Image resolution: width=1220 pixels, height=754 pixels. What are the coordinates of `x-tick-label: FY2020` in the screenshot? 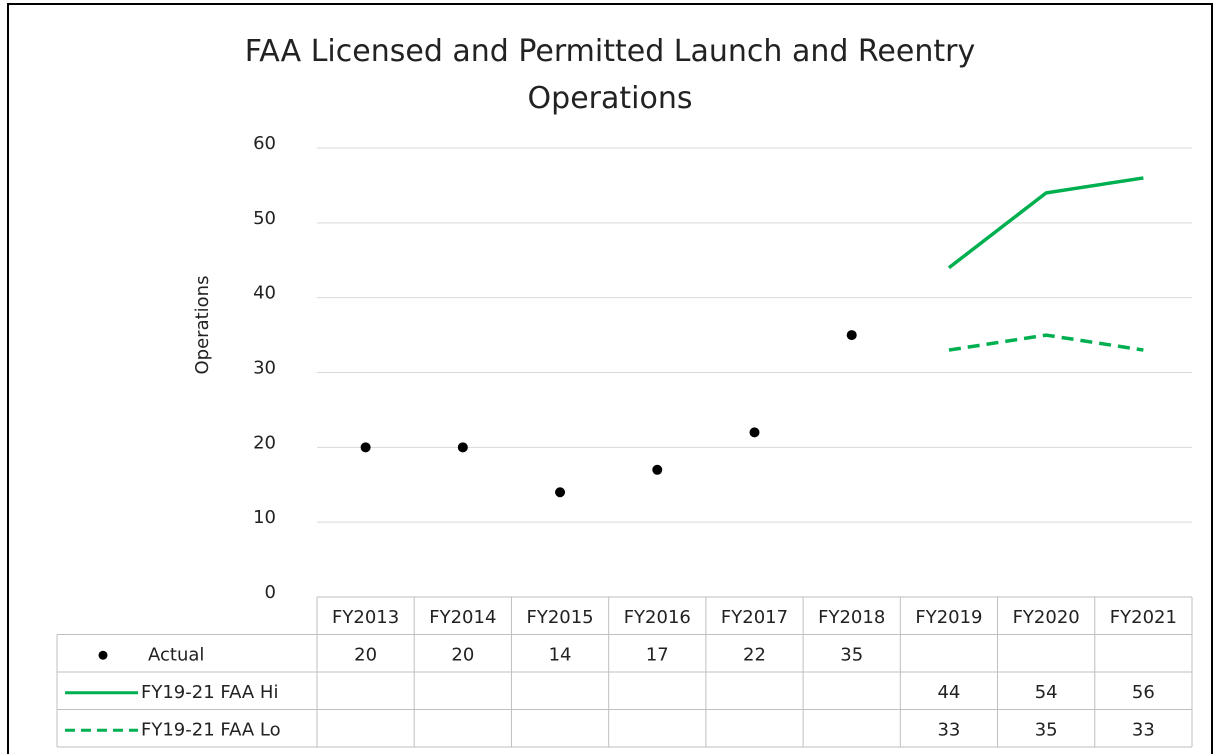 It's located at (1046, 617).